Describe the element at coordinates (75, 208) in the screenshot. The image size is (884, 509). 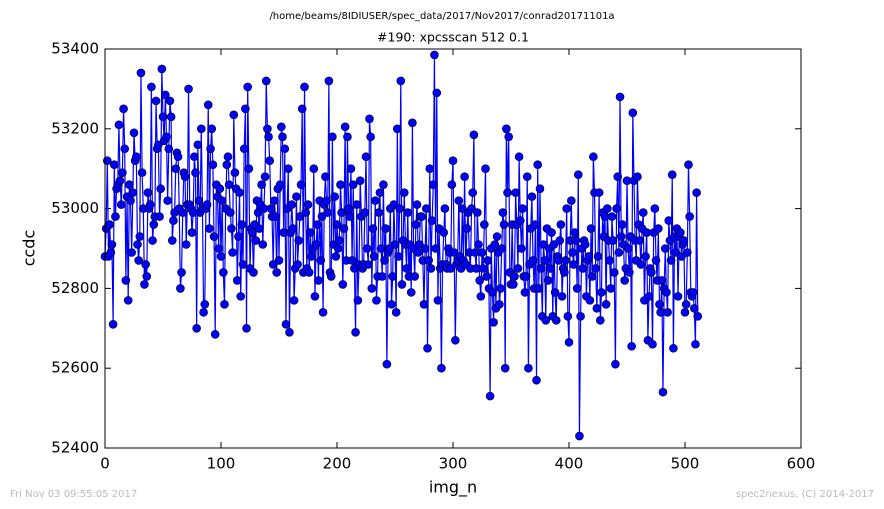
I see `y-tick-label: 53000` at that location.